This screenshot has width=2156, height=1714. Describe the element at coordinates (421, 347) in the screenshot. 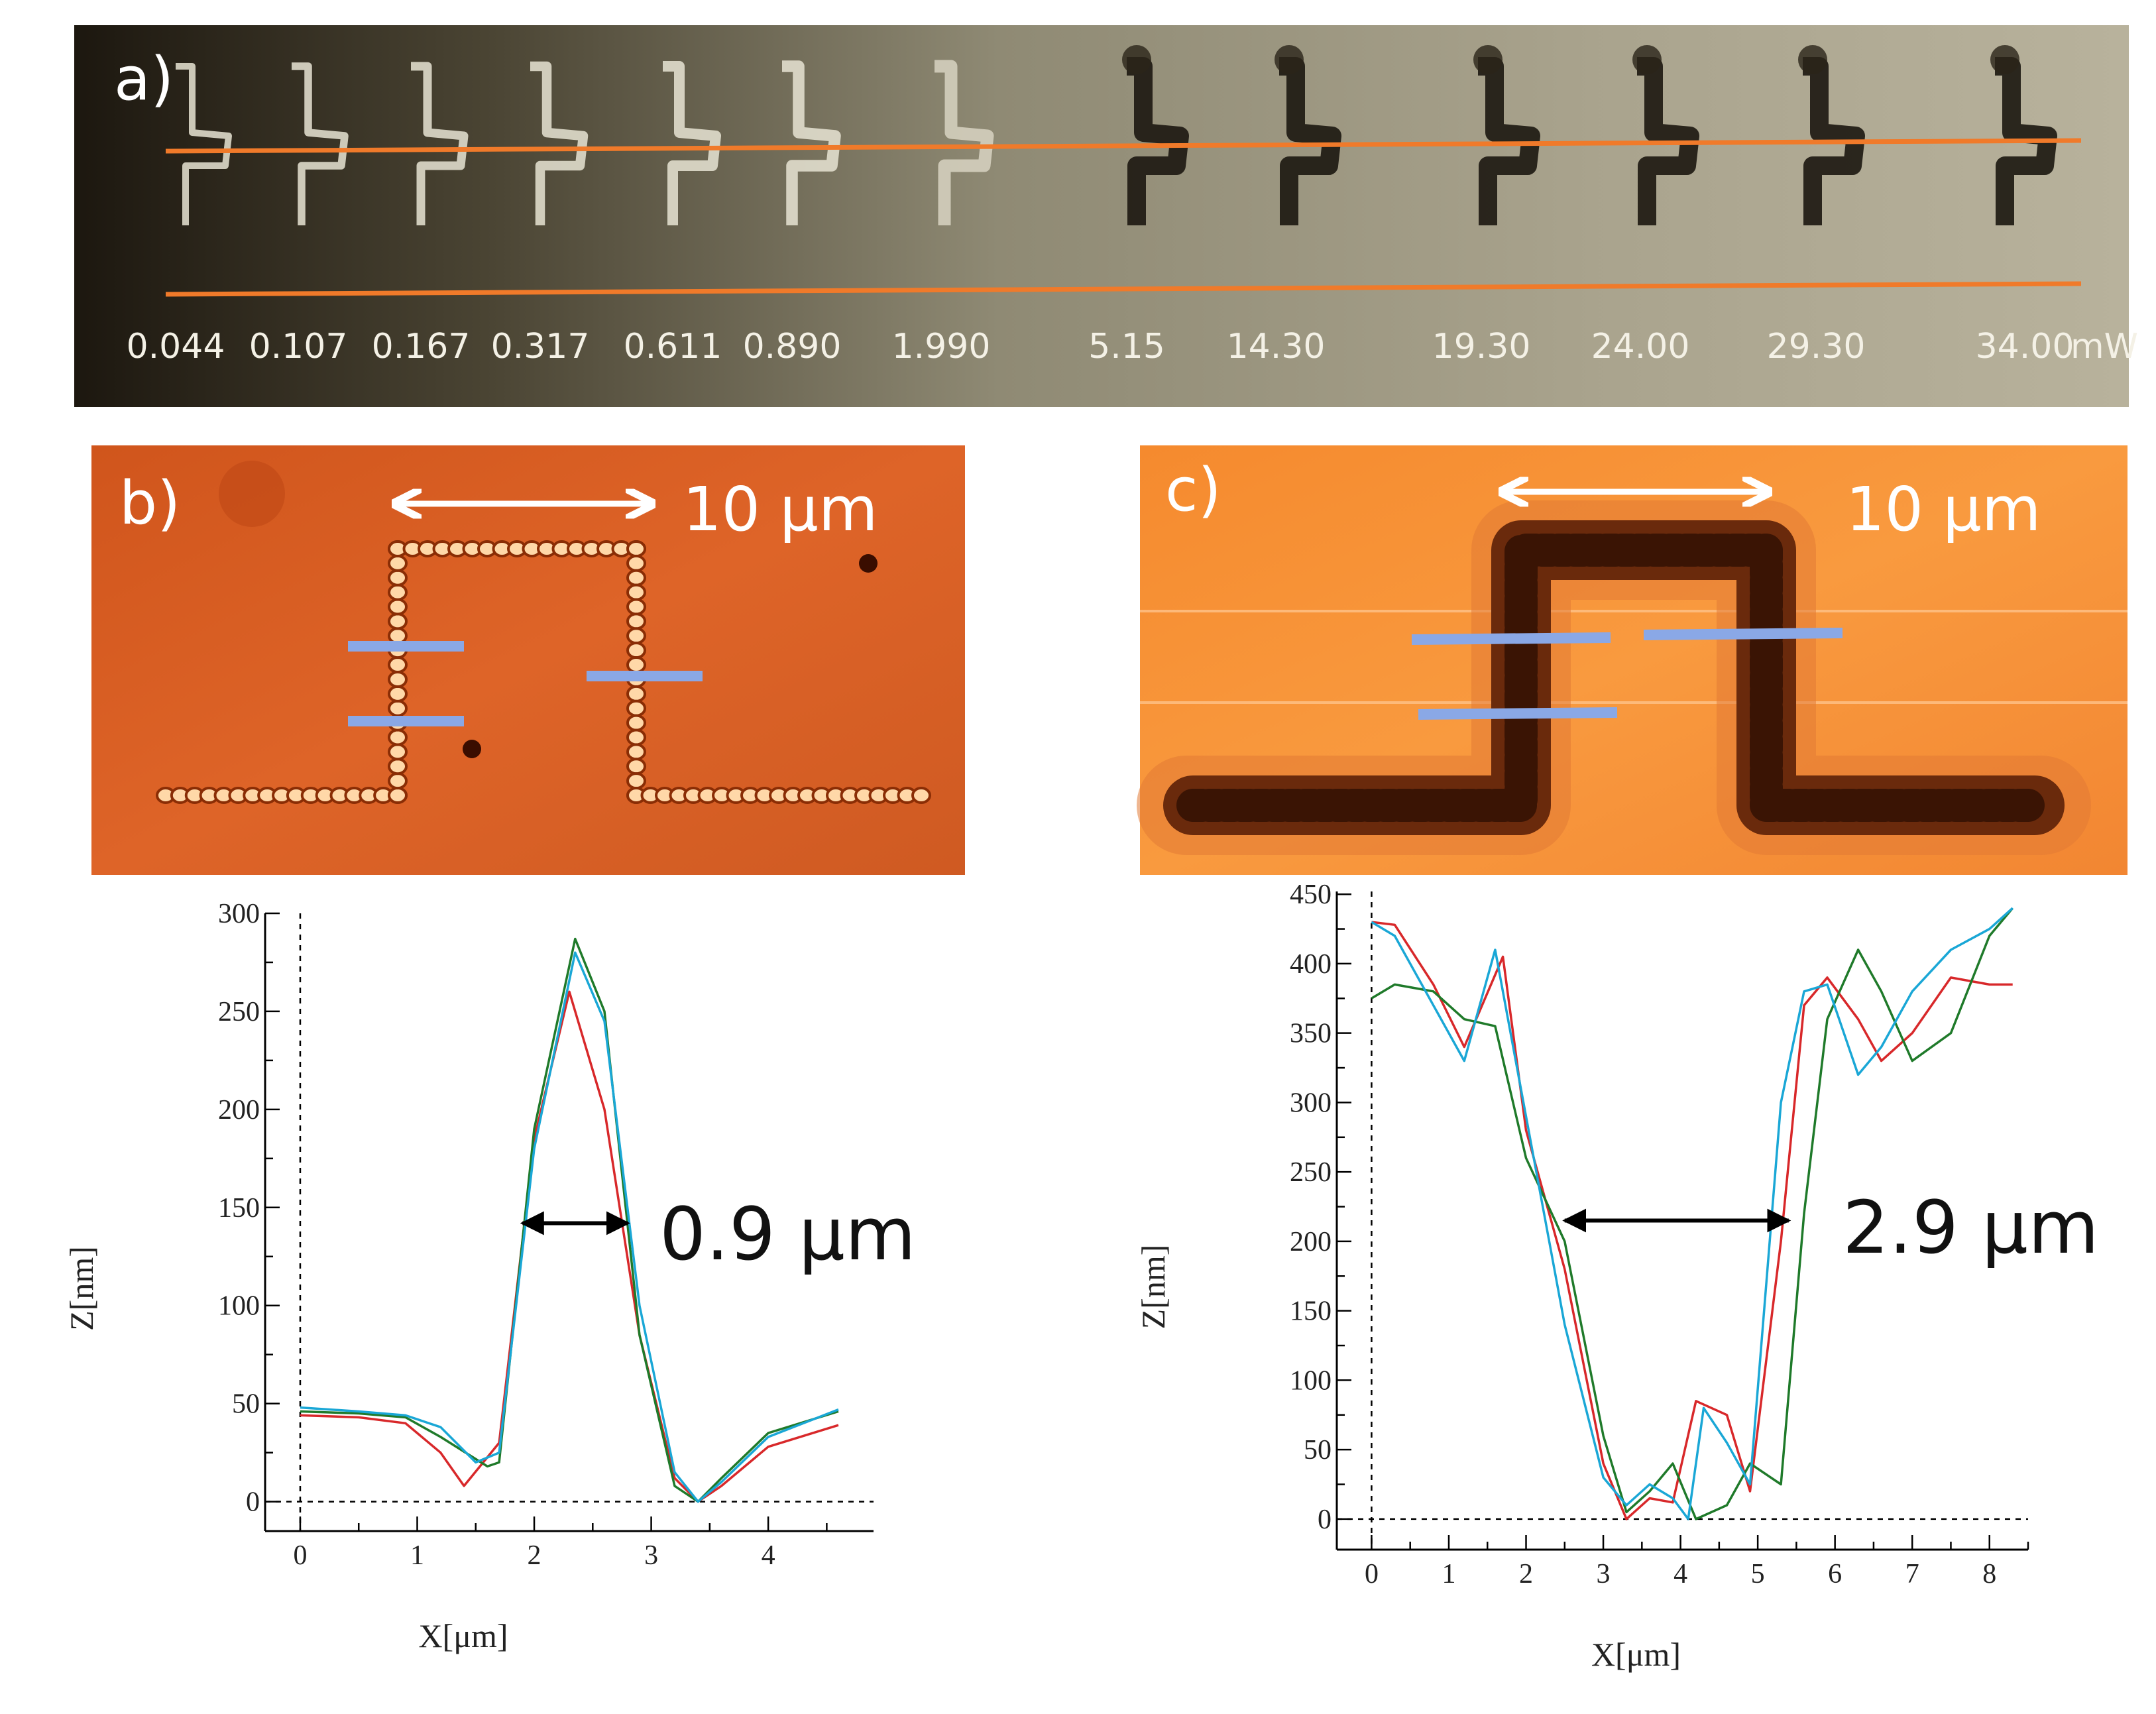

I see `power-label: 0.167` at that location.